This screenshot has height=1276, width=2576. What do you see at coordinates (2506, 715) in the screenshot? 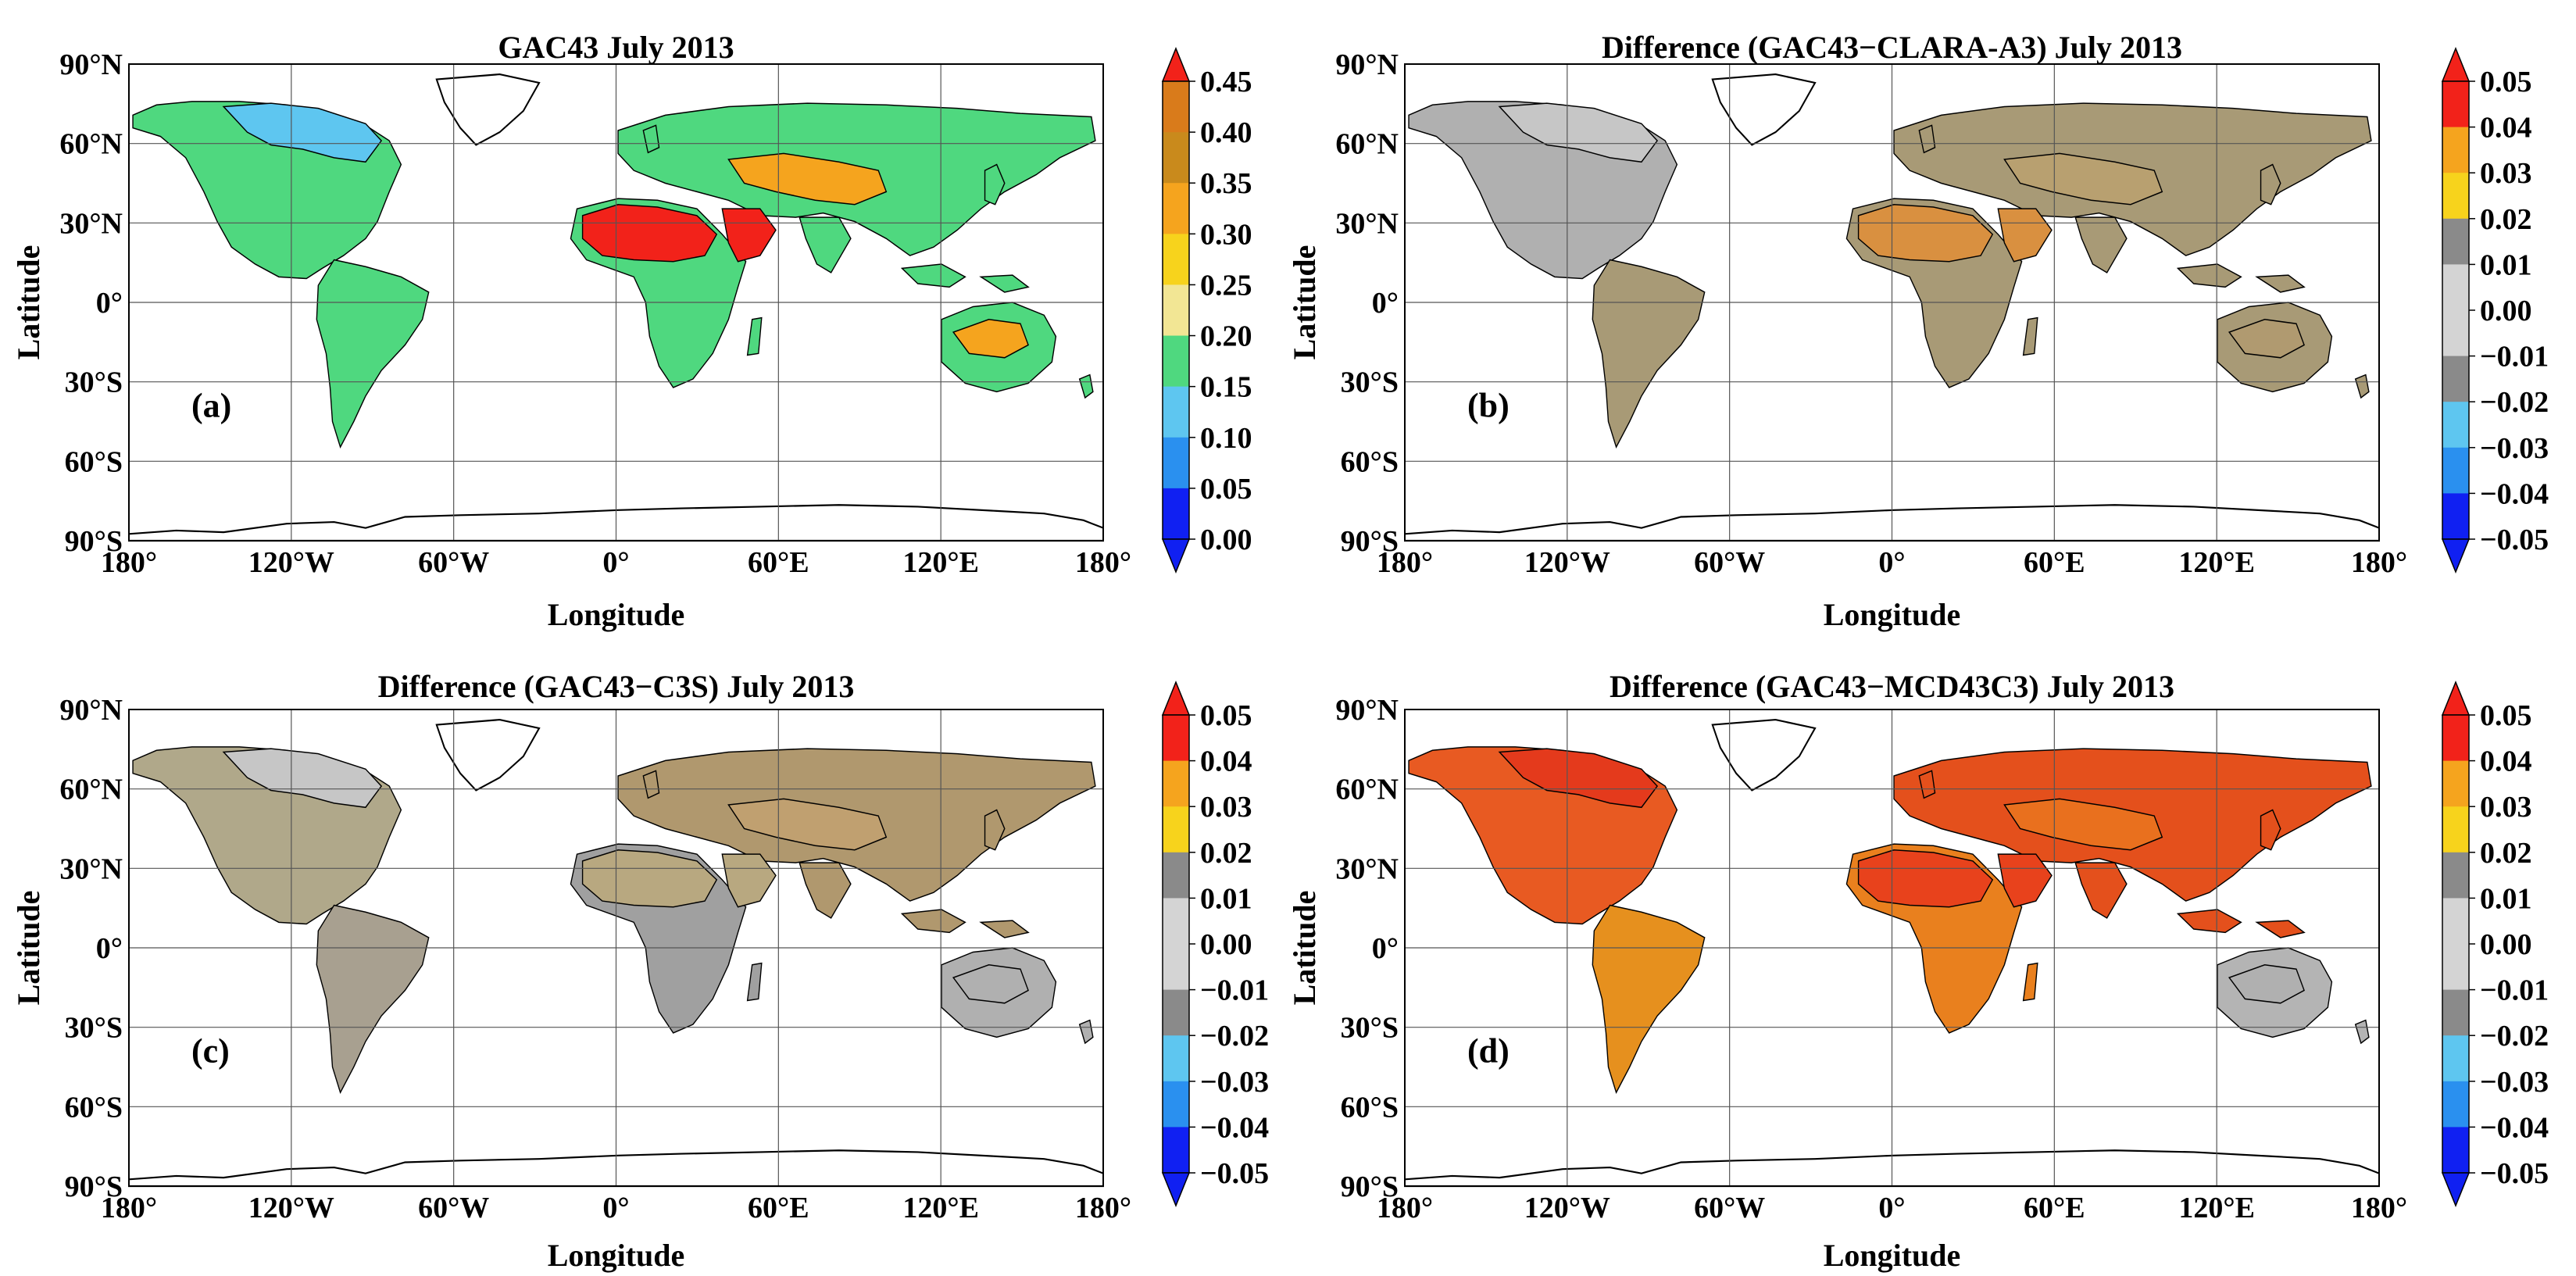
I see `colorbar-tick-label: 0.05` at bounding box center [2506, 715].